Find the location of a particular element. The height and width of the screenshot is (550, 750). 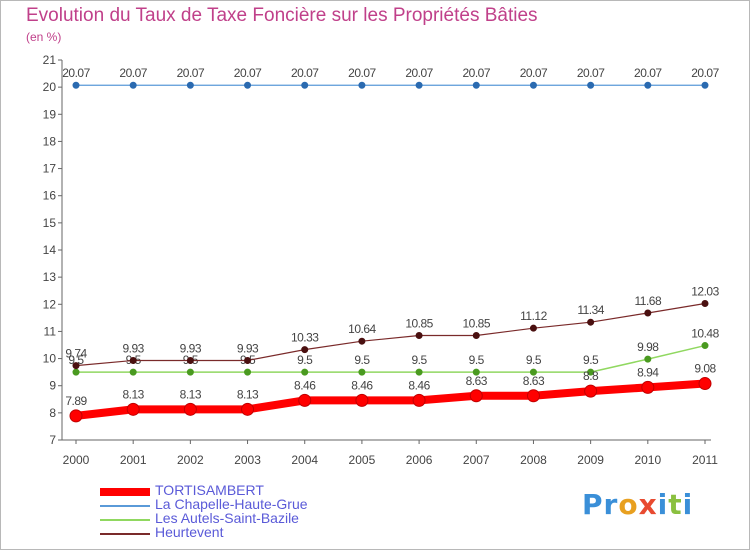

data-label: 10.64 is located at coordinates (362, 329).